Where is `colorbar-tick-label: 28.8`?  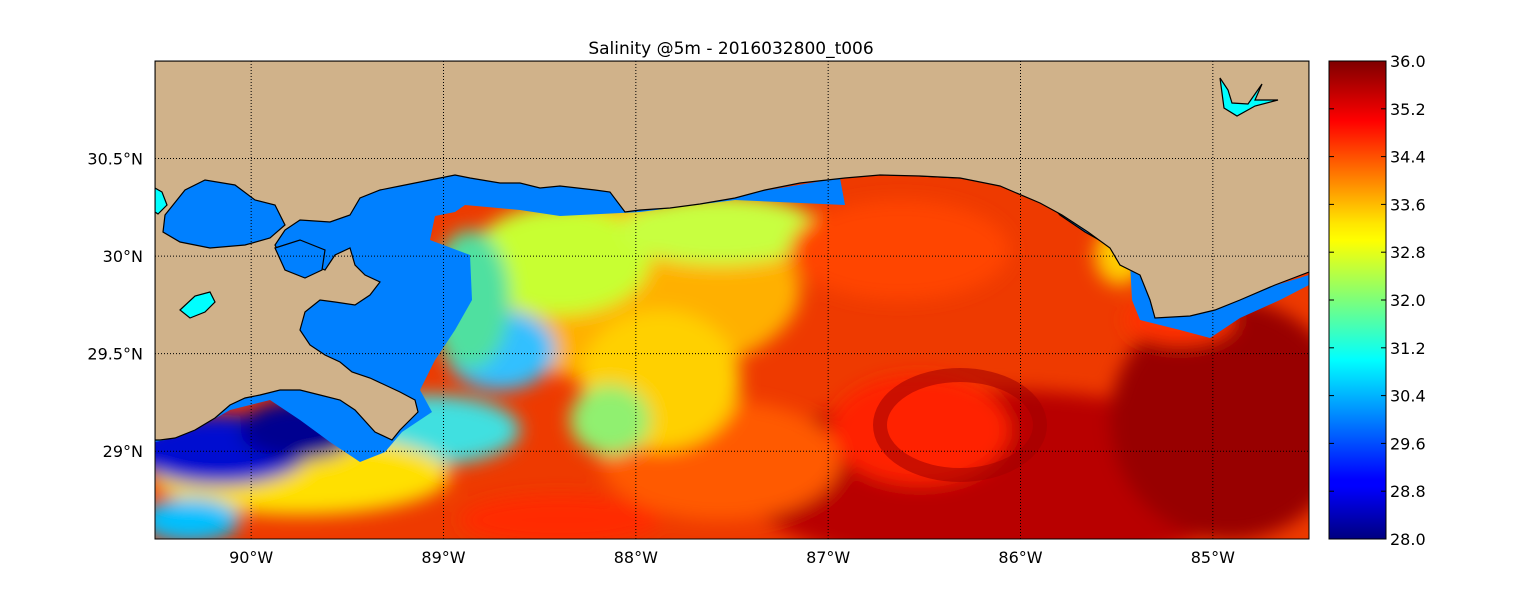 colorbar-tick-label: 28.8 is located at coordinates (1408, 491).